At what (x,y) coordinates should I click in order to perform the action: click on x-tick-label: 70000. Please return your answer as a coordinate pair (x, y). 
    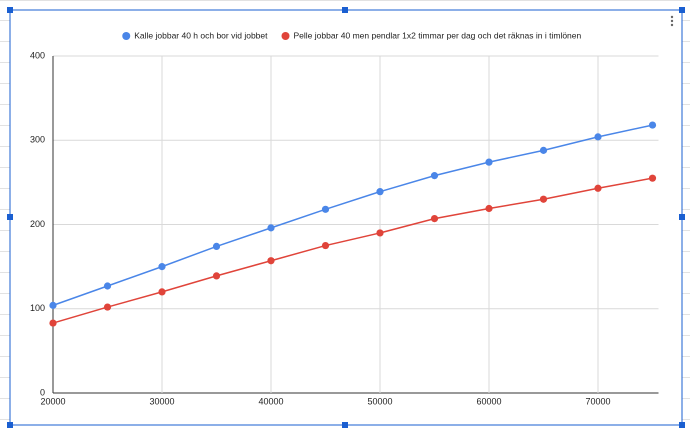
    Looking at the image, I should click on (597, 401).